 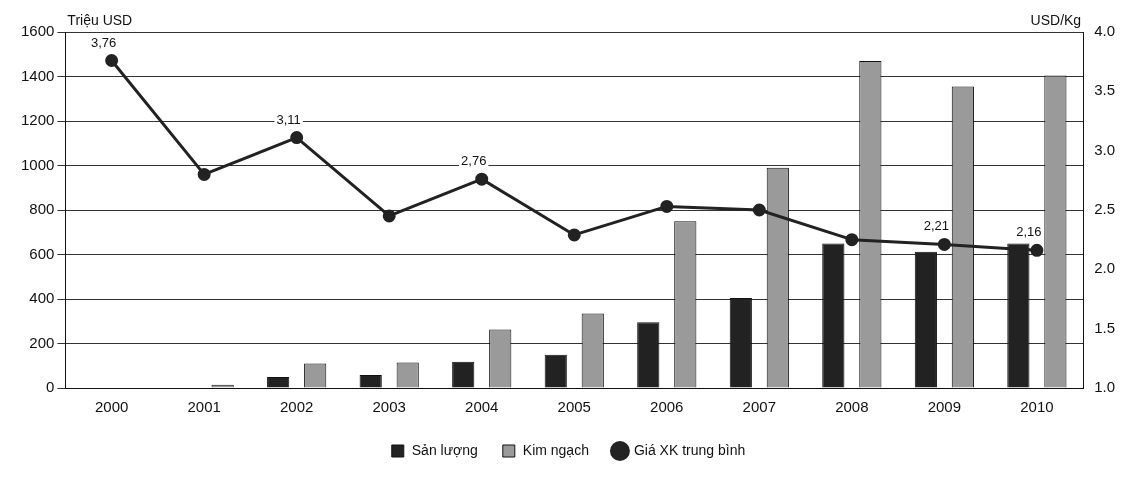 I want to click on y2-tick-label: 1.0, so click(x=1105, y=387).